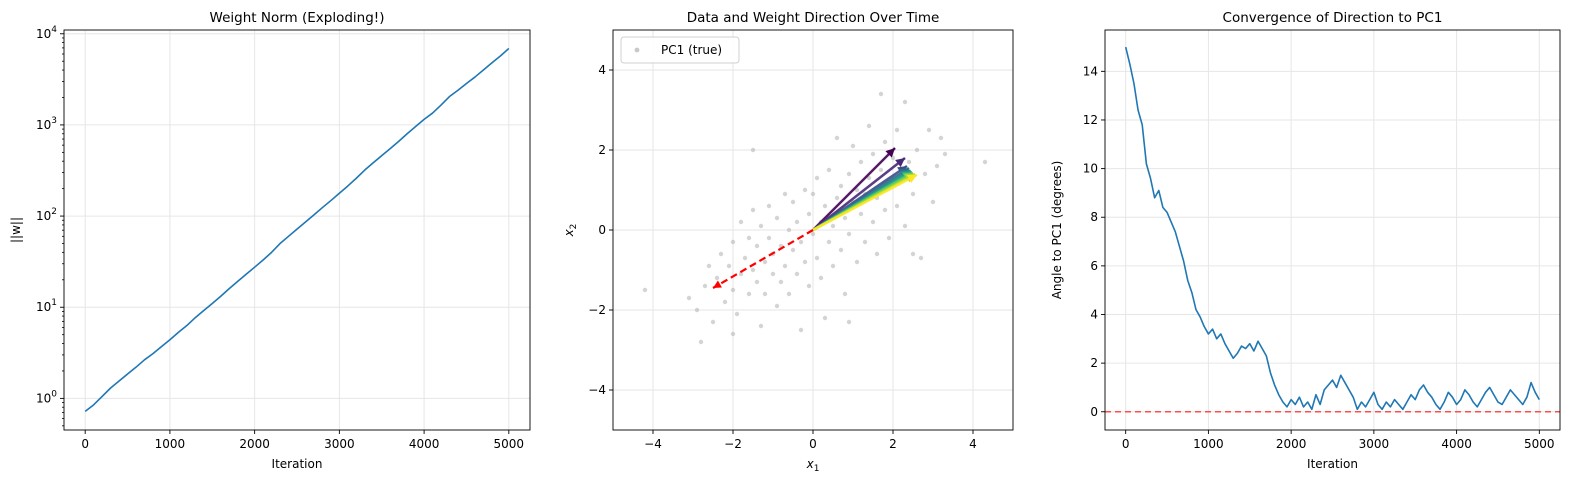 Image resolution: width=1588 pixels, height=490 pixels. What do you see at coordinates (46, 124) in the screenshot?
I see `y-tick-label: 10³` at bounding box center [46, 124].